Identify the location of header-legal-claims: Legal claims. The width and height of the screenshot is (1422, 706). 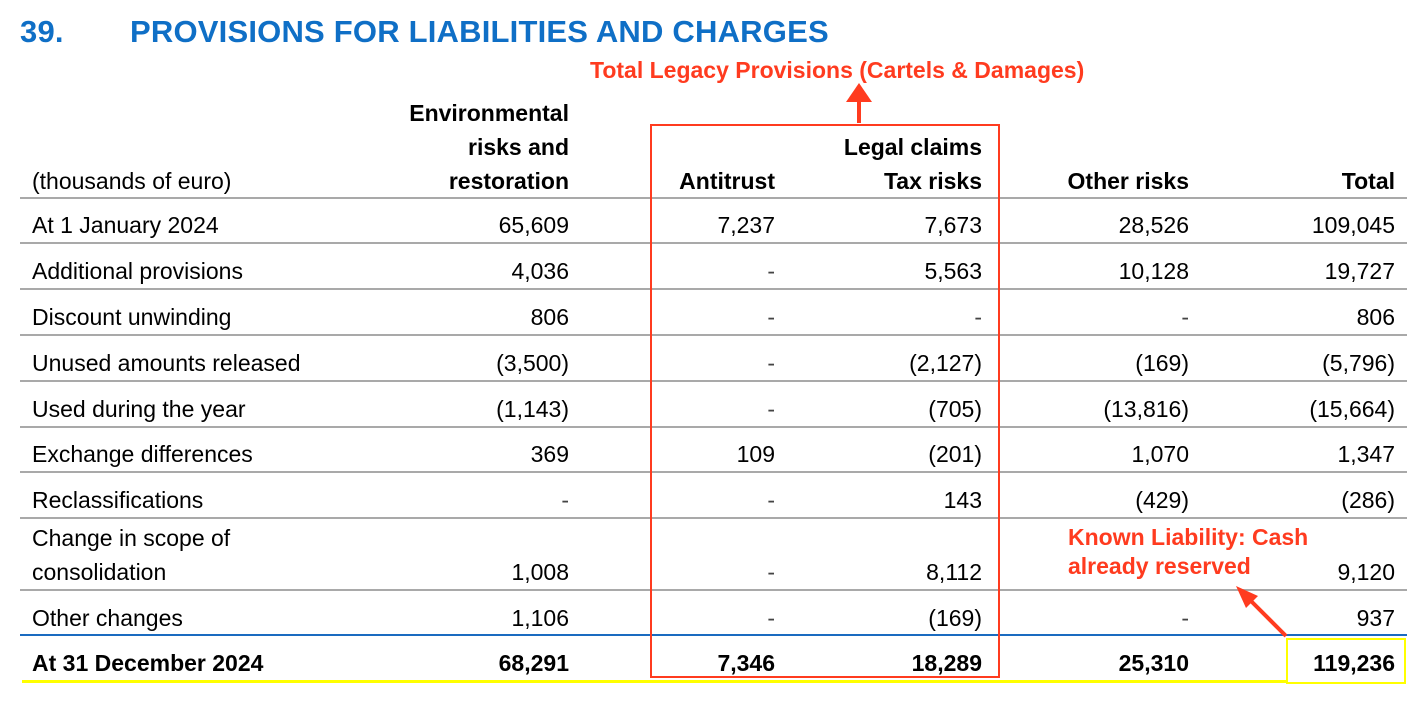
(912, 147).